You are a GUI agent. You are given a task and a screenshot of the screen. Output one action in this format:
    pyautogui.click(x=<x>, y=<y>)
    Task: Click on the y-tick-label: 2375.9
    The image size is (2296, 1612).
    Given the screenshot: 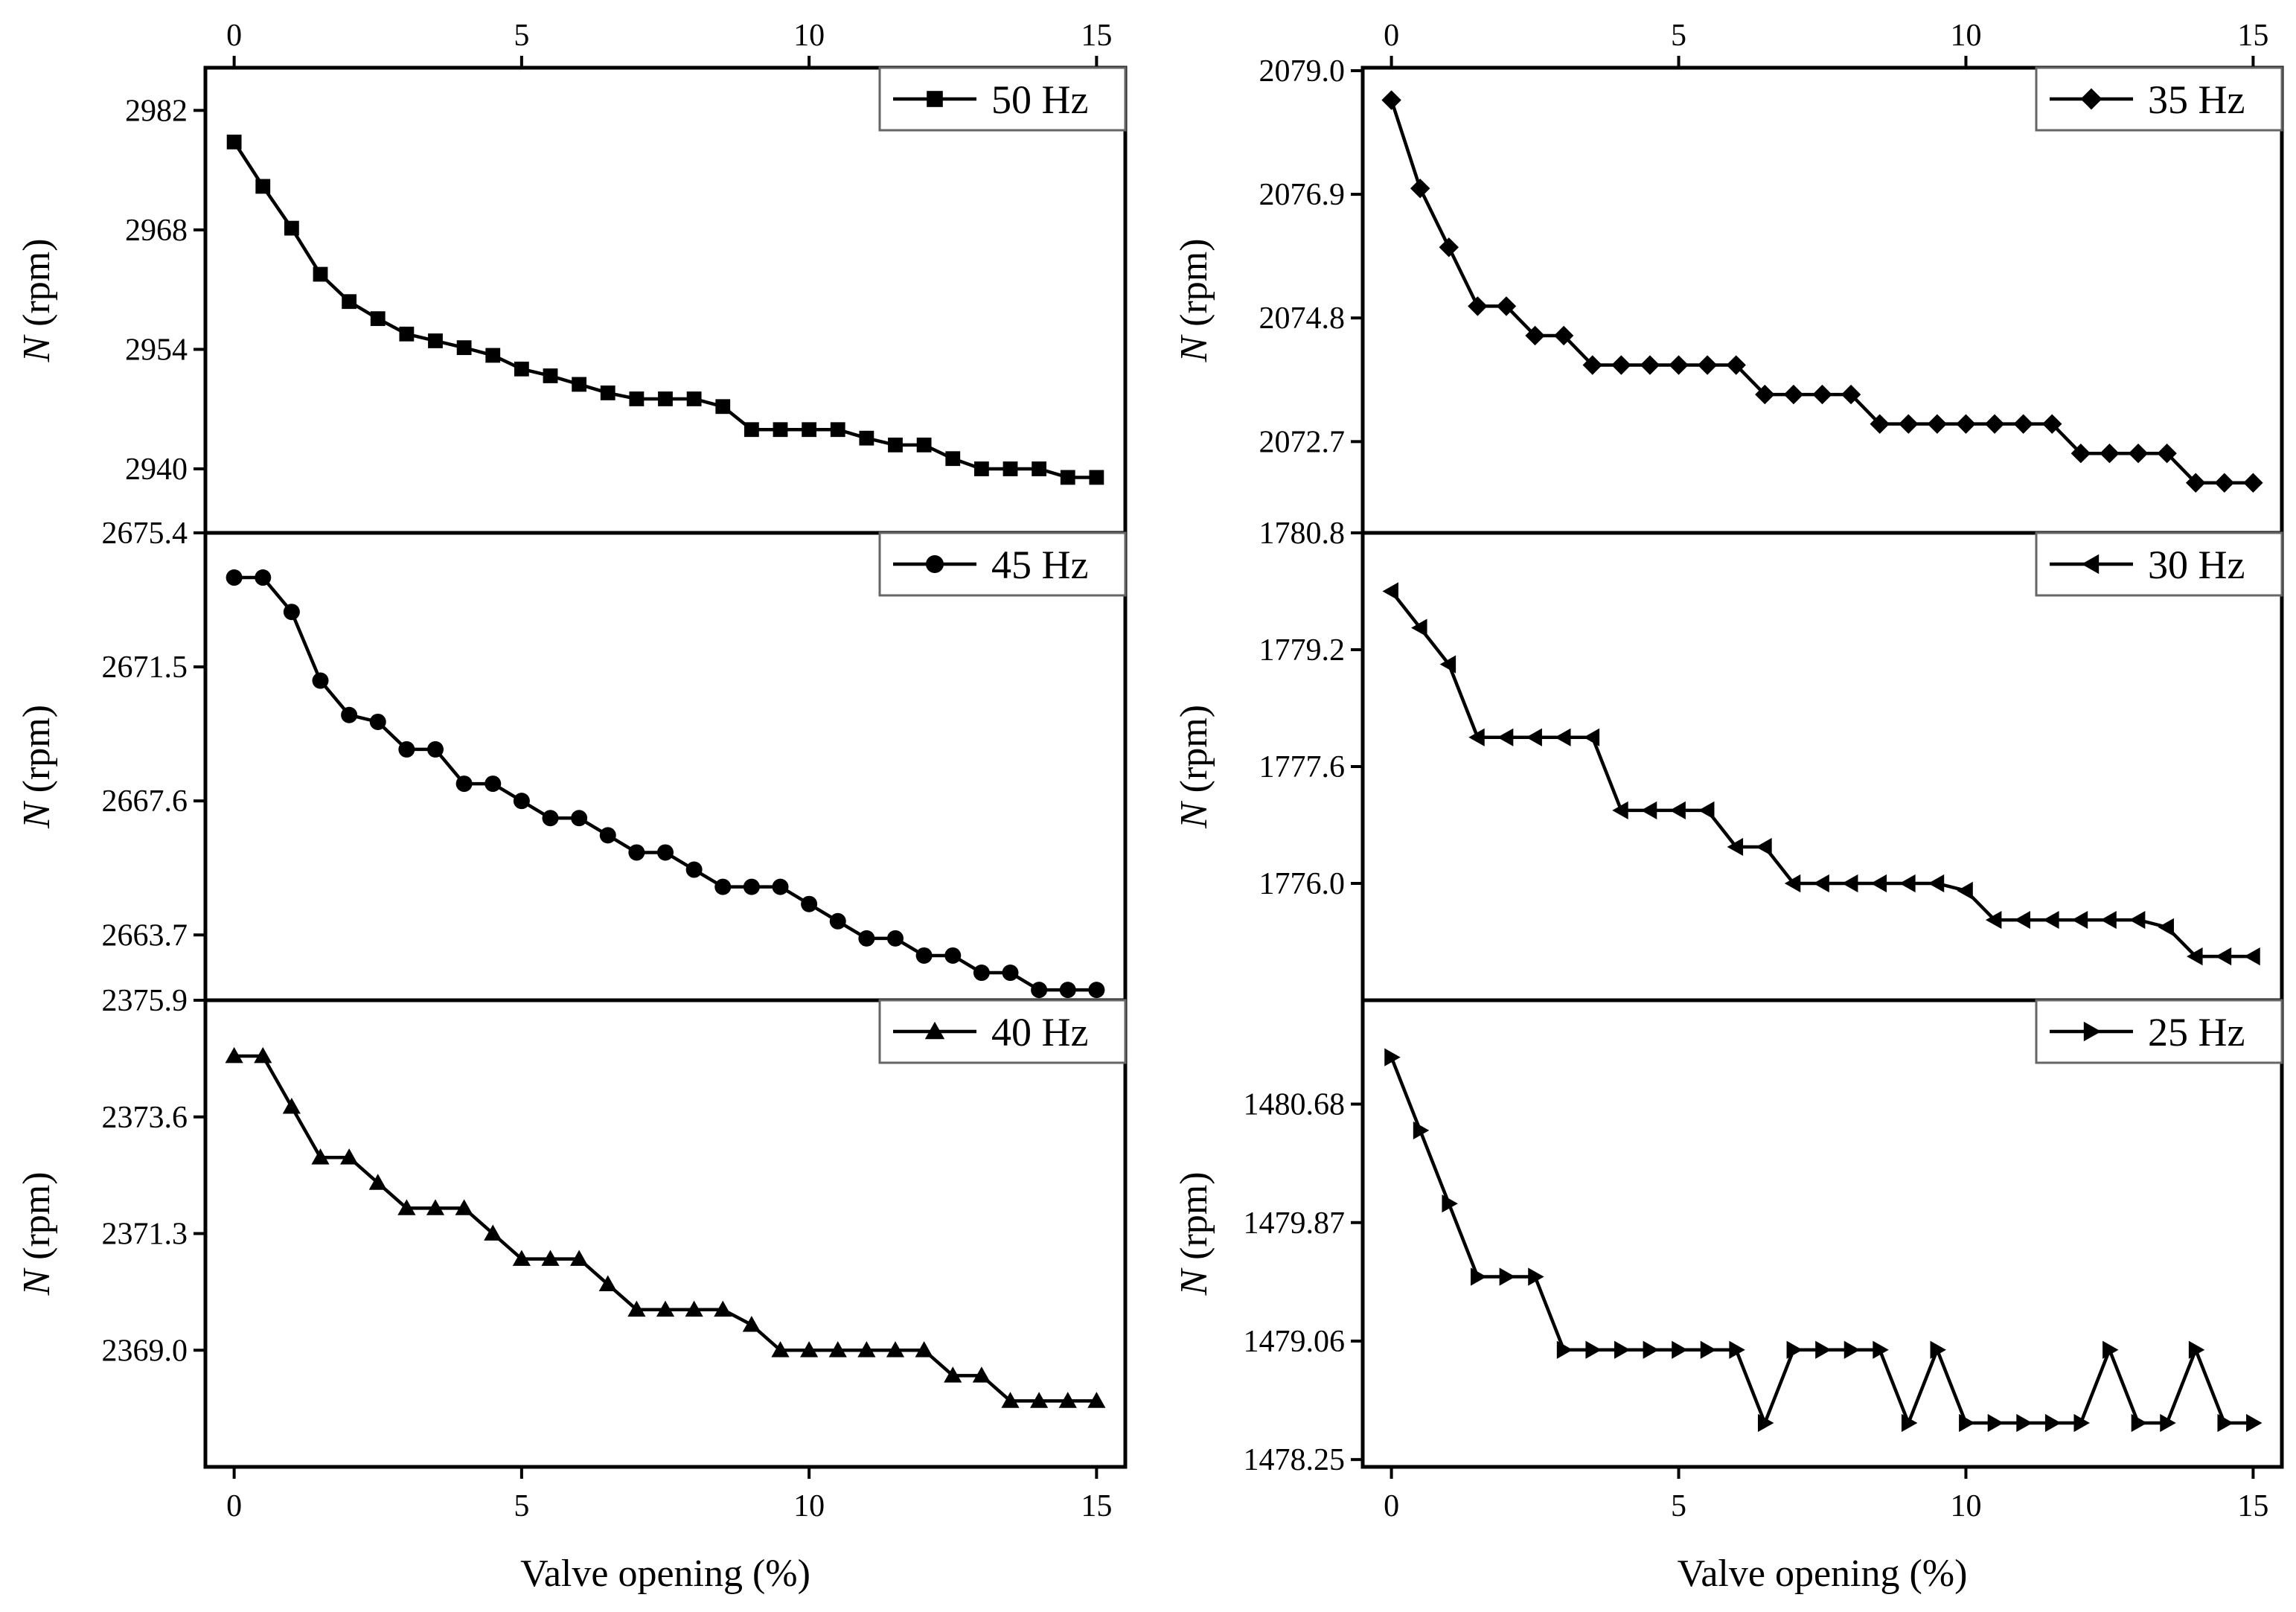 What is the action you would take?
    pyautogui.click(x=145, y=1001)
    